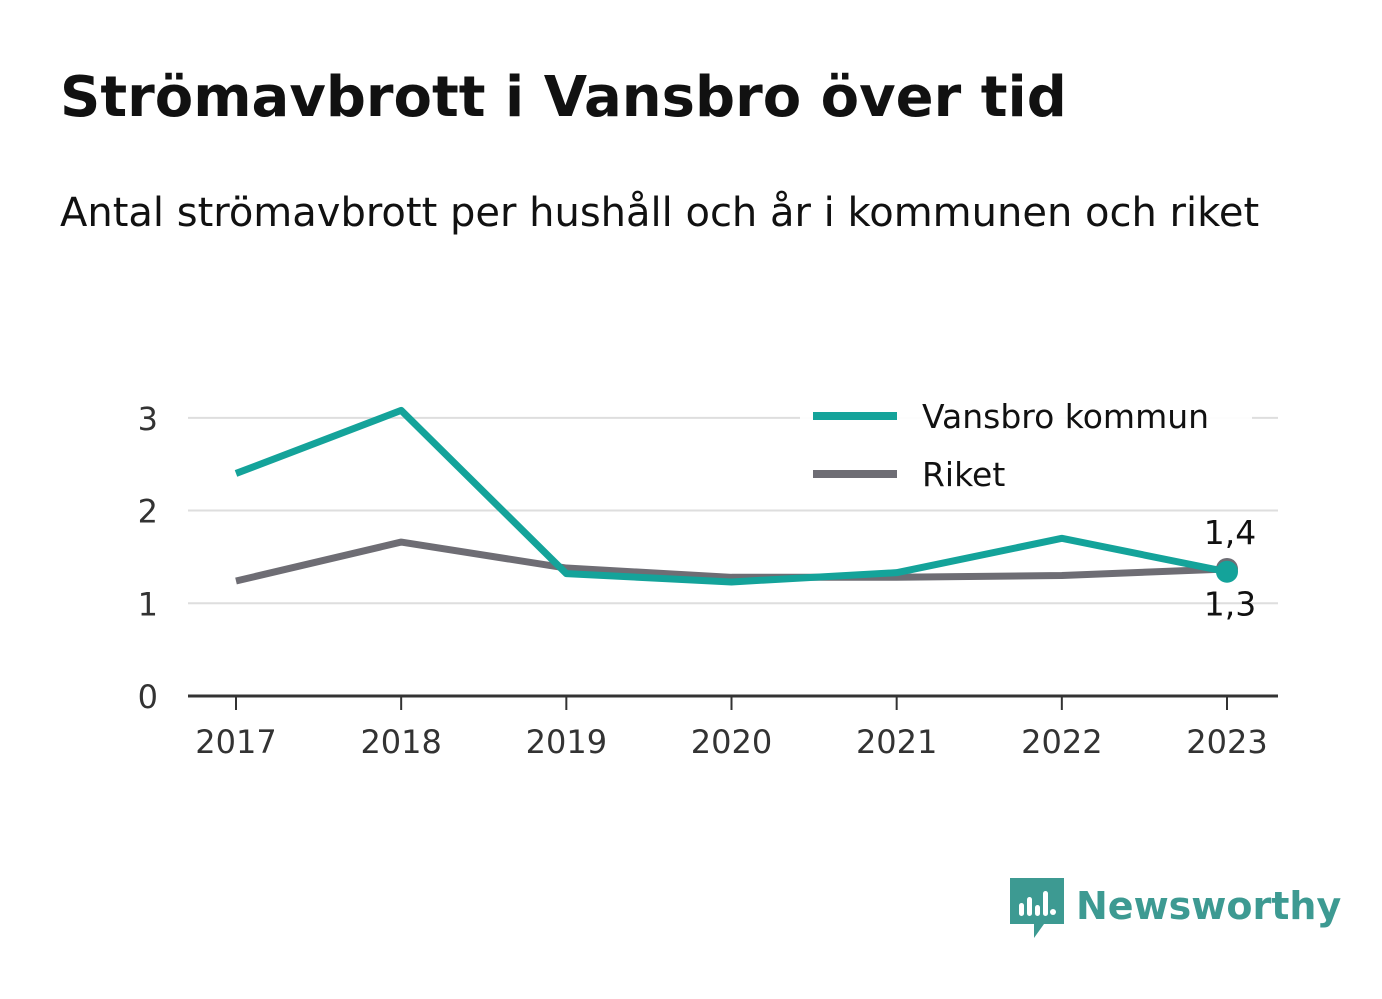 This screenshot has height=999, width=1382. Describe the element at coordinates (148, 697) in the screenshot. I see `y-tick-label: 0` at that location.